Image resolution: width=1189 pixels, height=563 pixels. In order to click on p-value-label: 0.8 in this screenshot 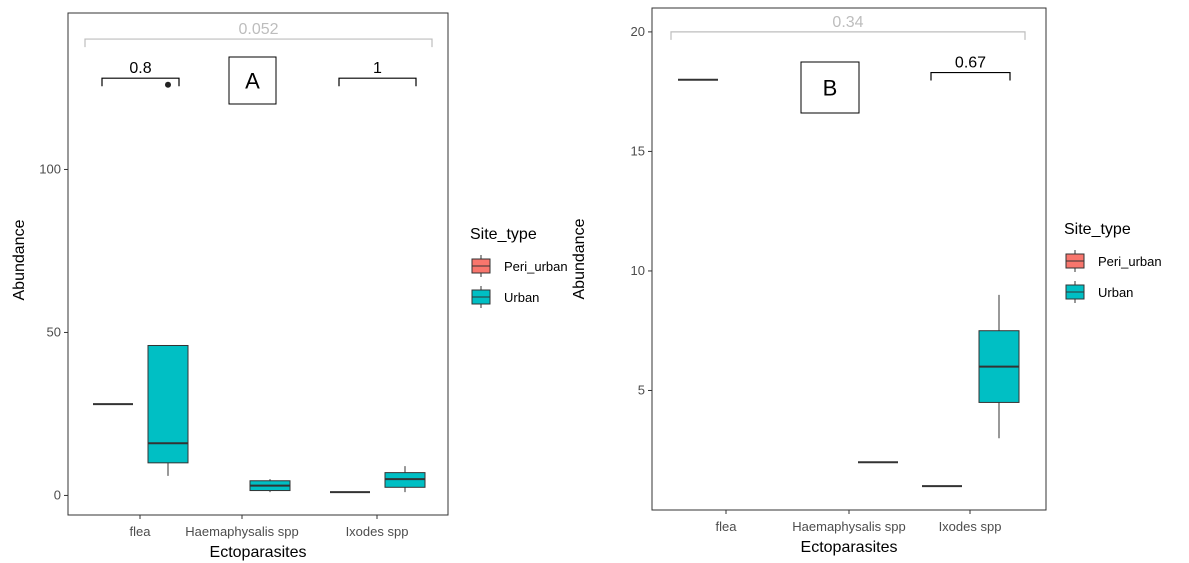, I will do `click(140, 68)`.